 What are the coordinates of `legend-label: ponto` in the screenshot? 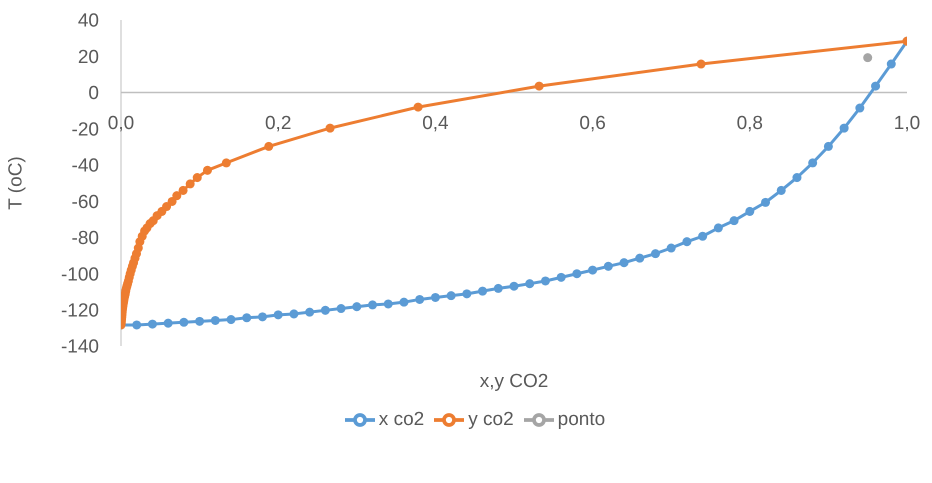 It's located at (582, 419).